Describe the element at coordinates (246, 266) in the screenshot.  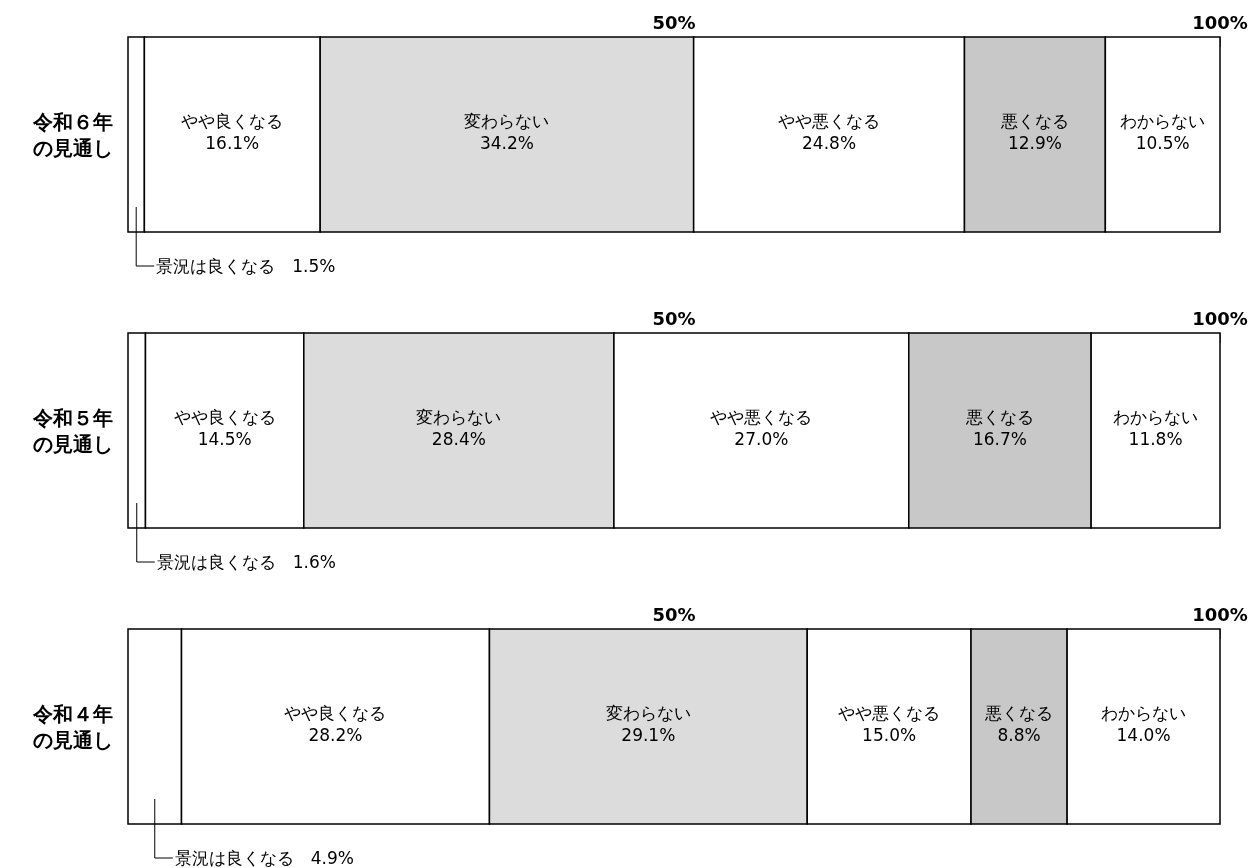
I see `text: 景況は良くなる 1.5%` at that location.